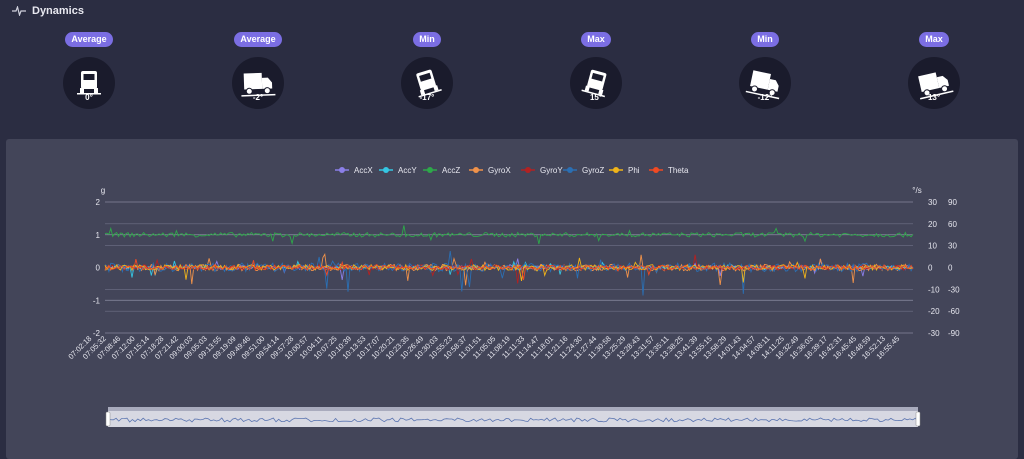 Image resolution: width=1024 pixels, height=459 pixels. What do you see at coordinates (950, 268) in the screenshot?
I see `y-tick-label-right-outer: 0` at bounding box center [950, 268].